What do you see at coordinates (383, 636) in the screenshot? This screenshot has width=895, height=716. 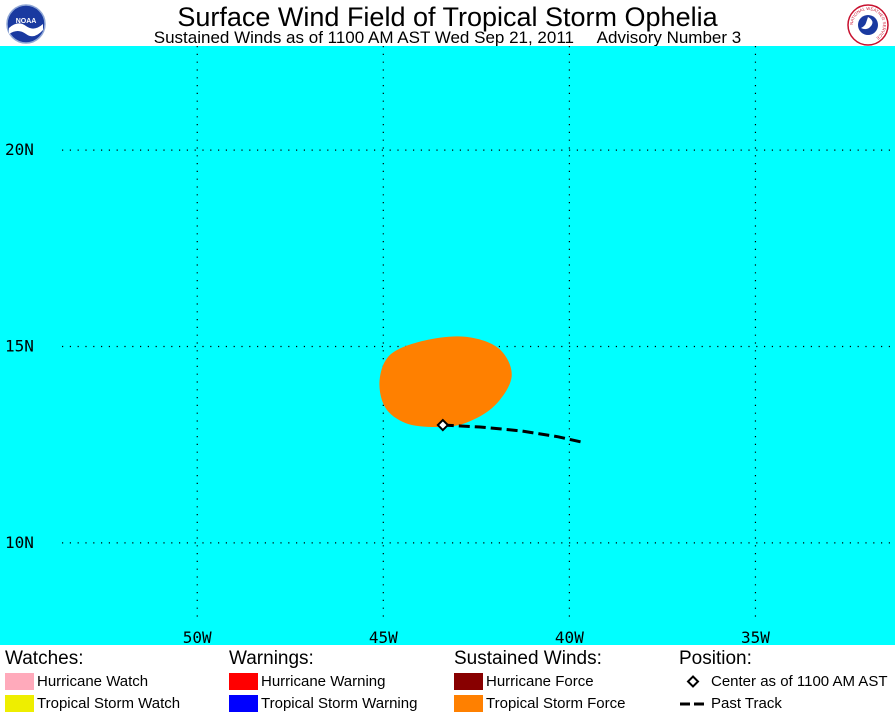 I see `longitude-label: 45W` at bounding box center [383, 636].